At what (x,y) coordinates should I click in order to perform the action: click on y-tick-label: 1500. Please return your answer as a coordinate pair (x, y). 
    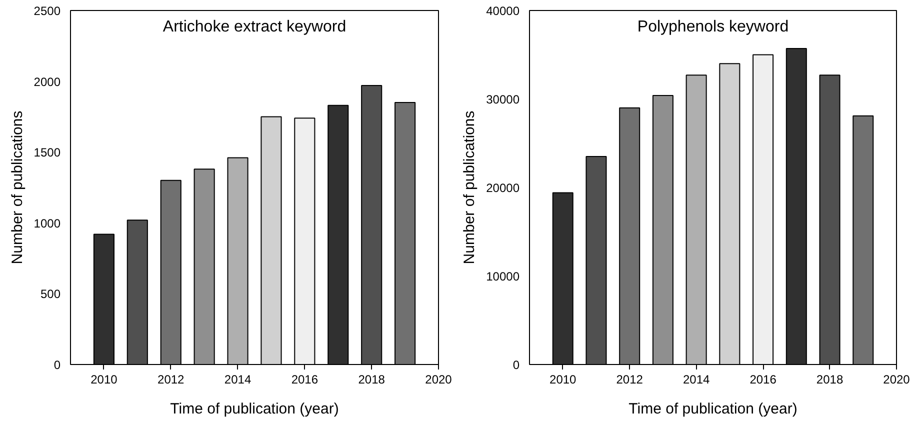
    Looking at the image, I should click on (47, 153).